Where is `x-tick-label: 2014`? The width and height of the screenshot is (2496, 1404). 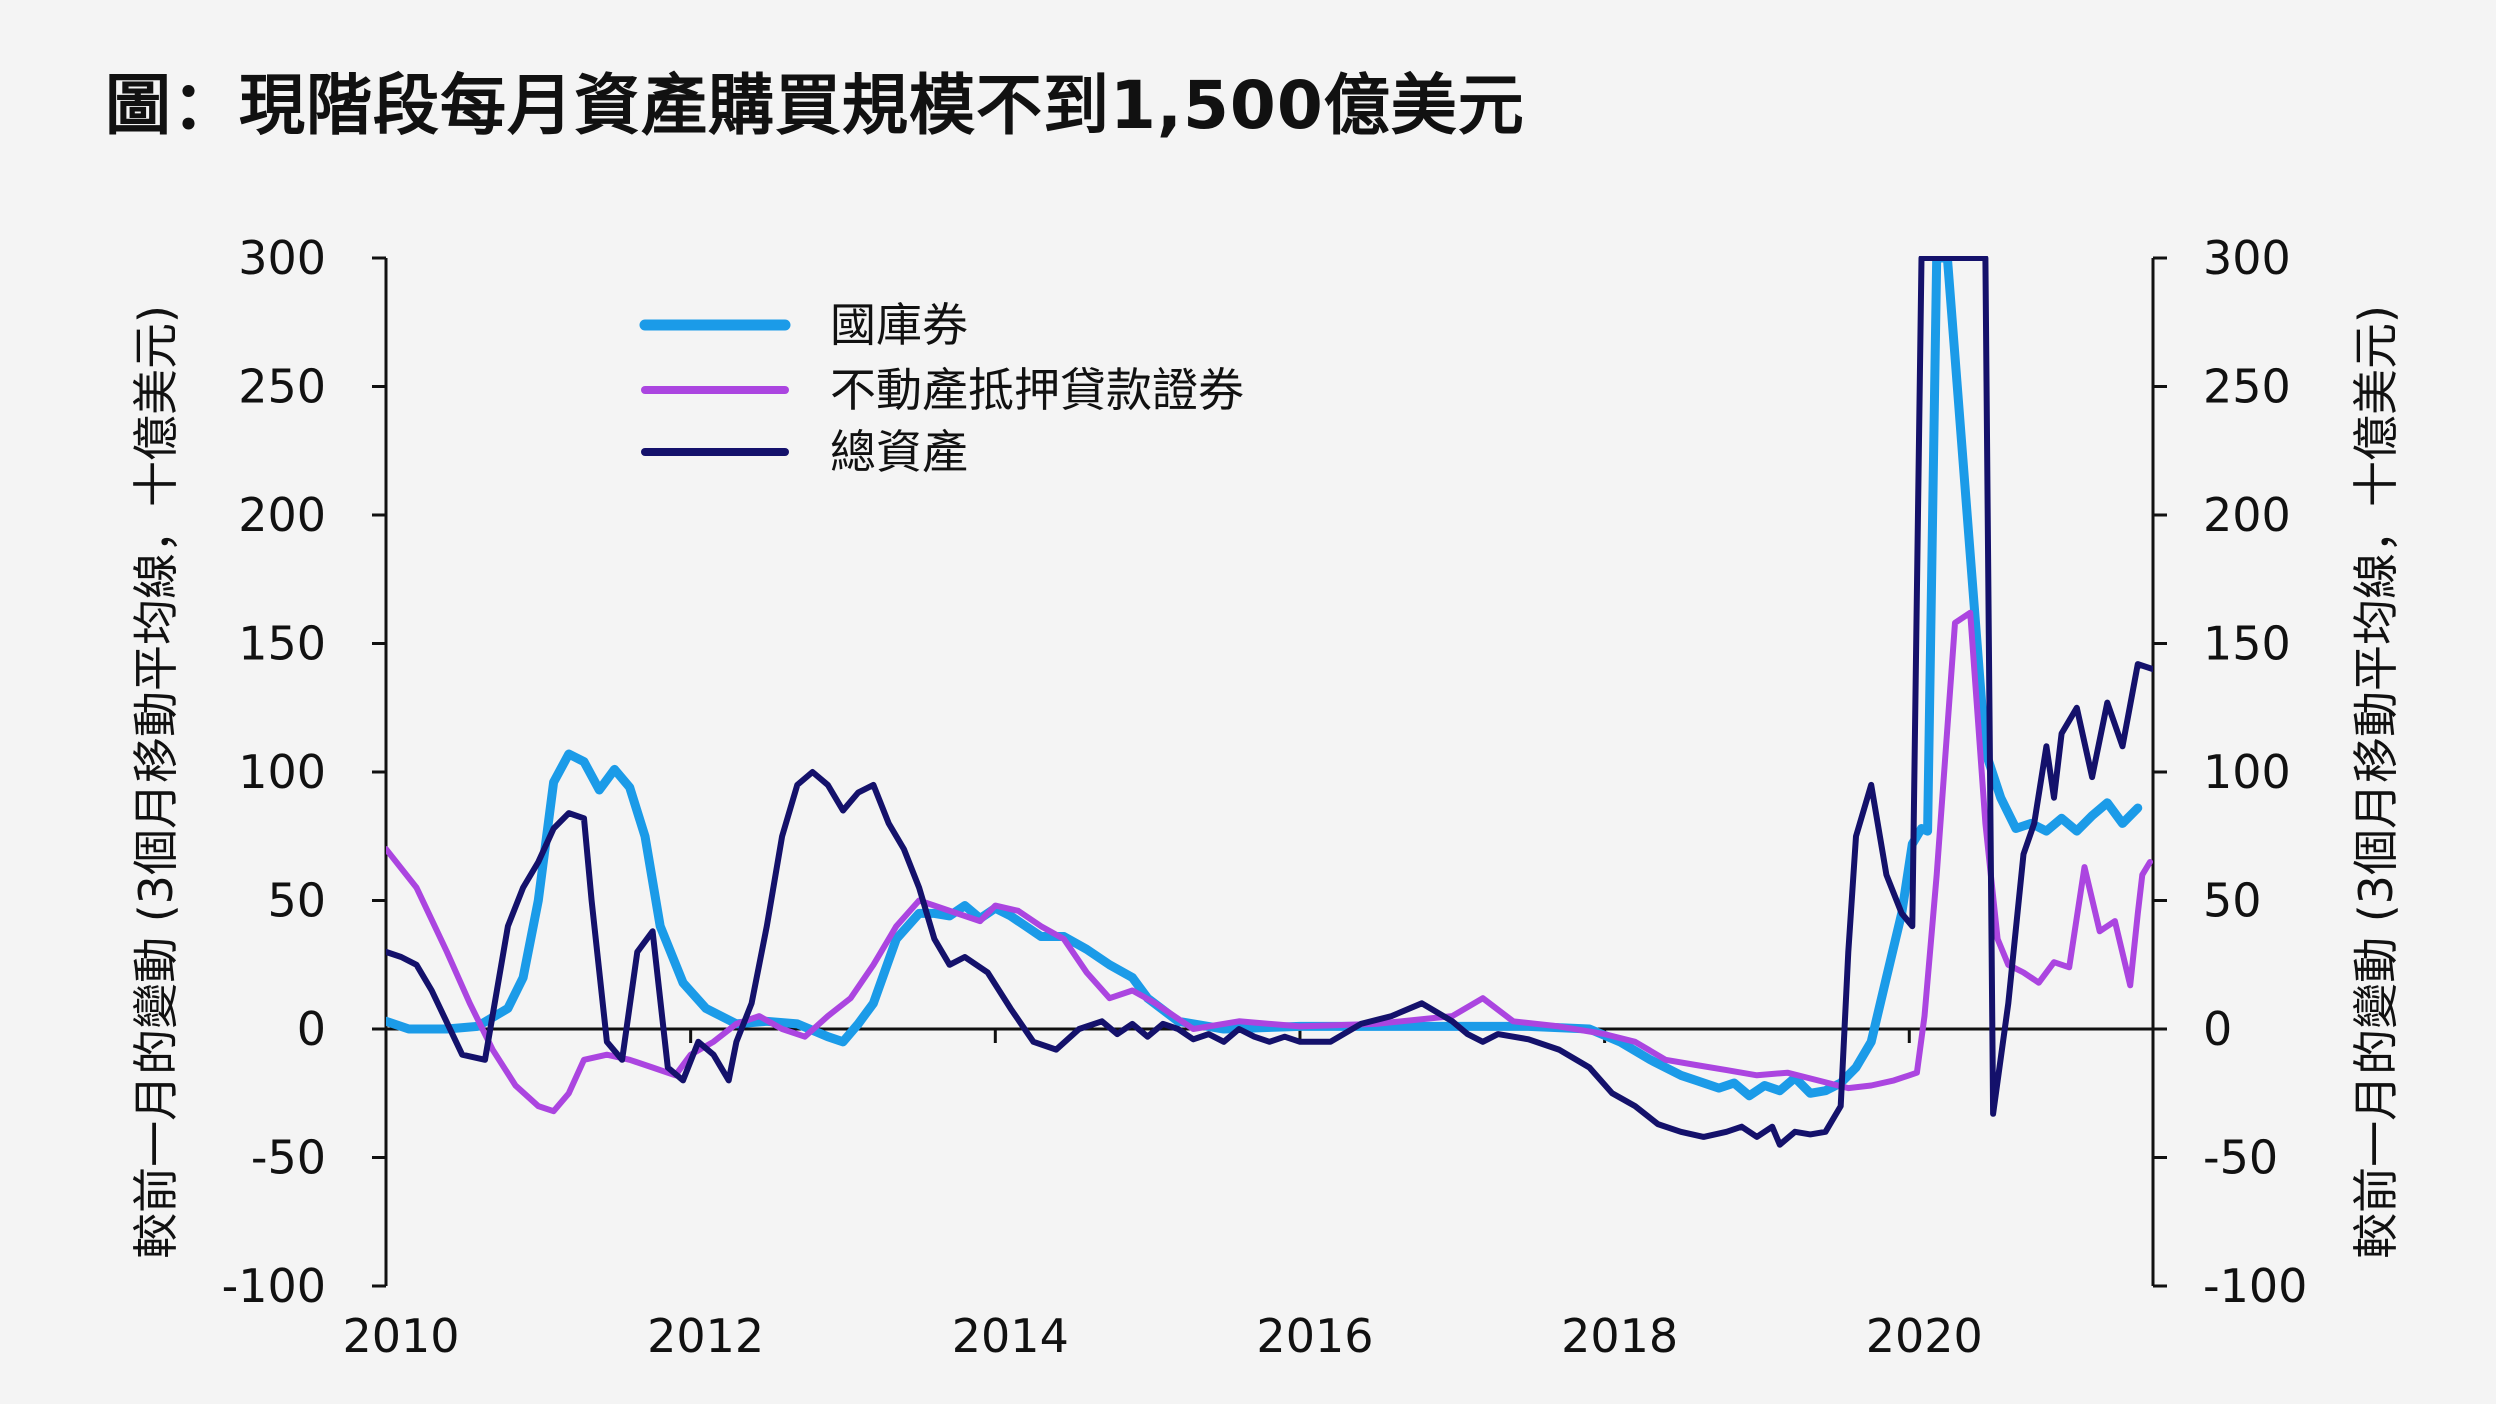
x-tick-label: 2014 is located at coordinates (1010, 1336).